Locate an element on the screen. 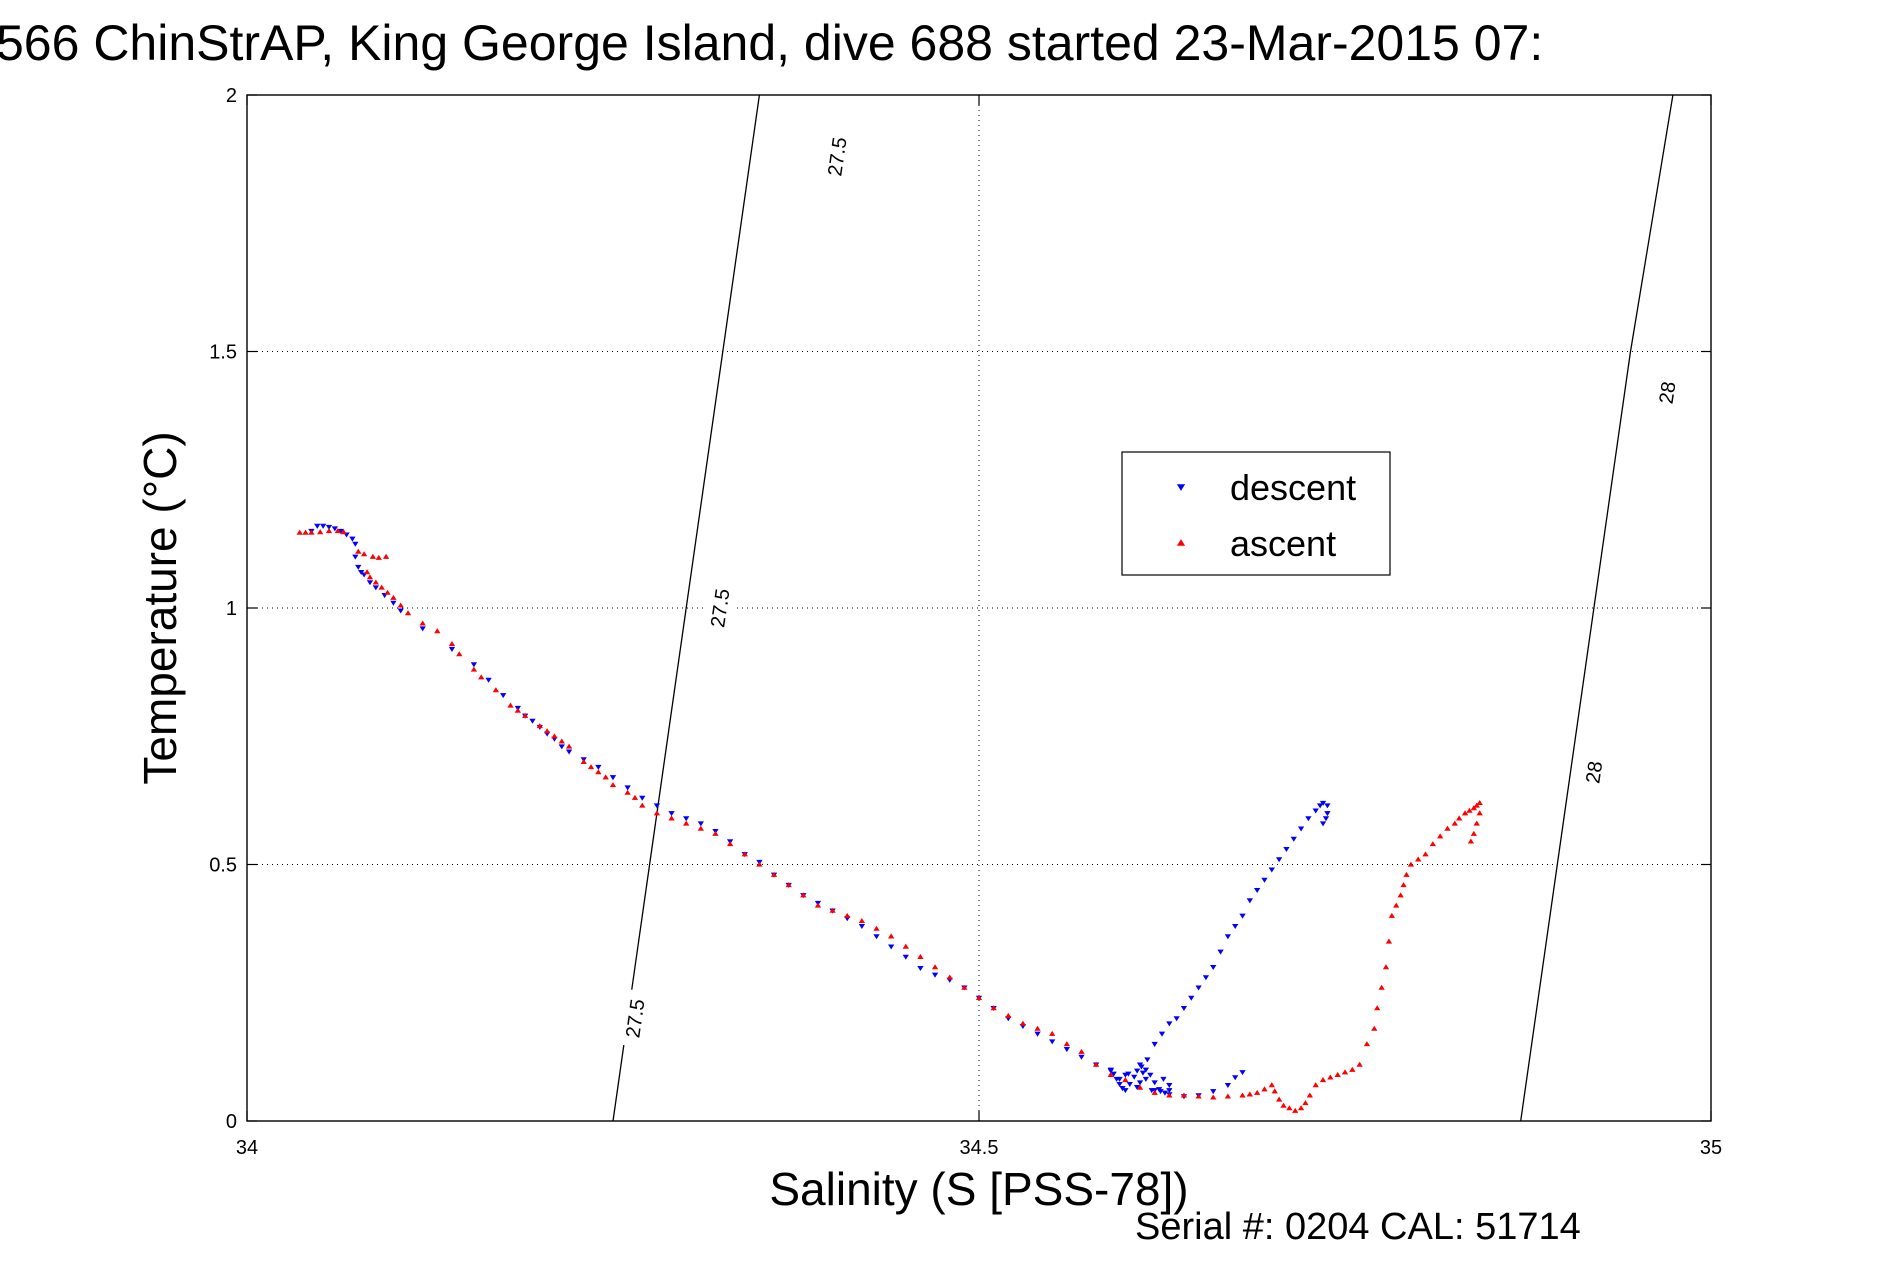 Image resolution: width=1891 pixels, height=1262 pixels. legend-marker-ascent is located at coordinates (1181, 542).